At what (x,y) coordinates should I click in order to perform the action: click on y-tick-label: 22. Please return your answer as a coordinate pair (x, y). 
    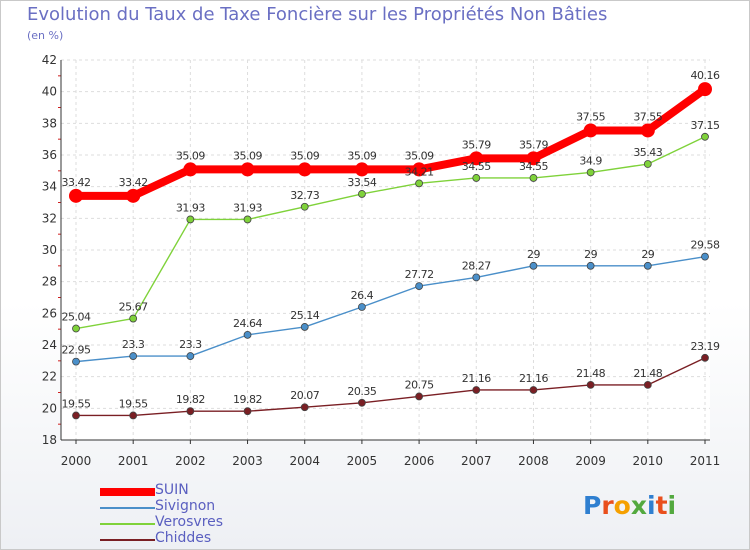
    Looking at the image, I should click on (49, 377).